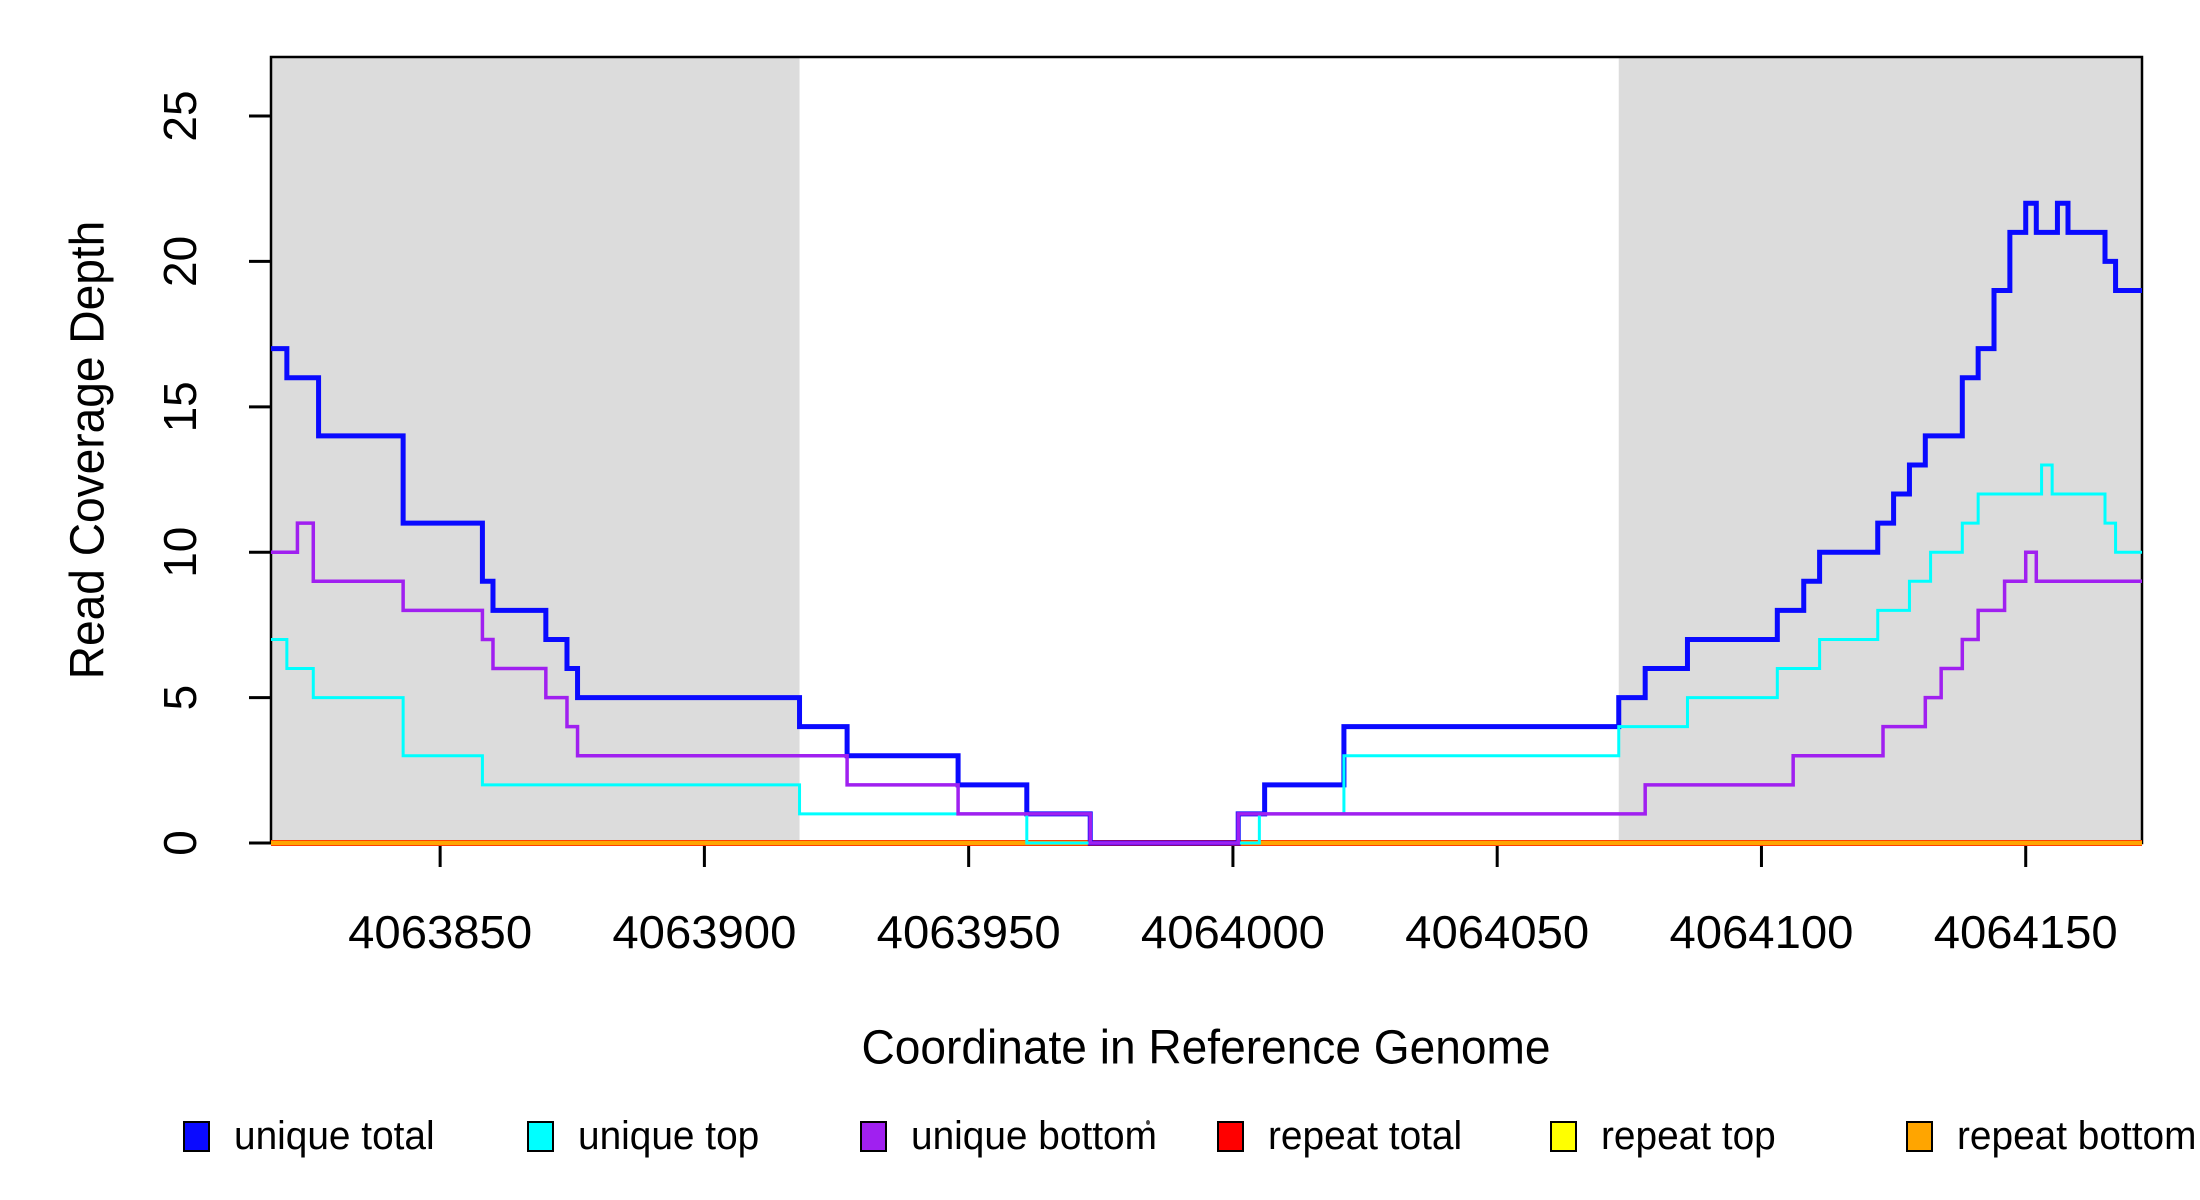 The height and width of the screenshot is (1200, 2200). What do you see at coordinates (440, 932) in the screenshot?
I see `x-tick-label: 4063850` at bounding box center [440, 932].